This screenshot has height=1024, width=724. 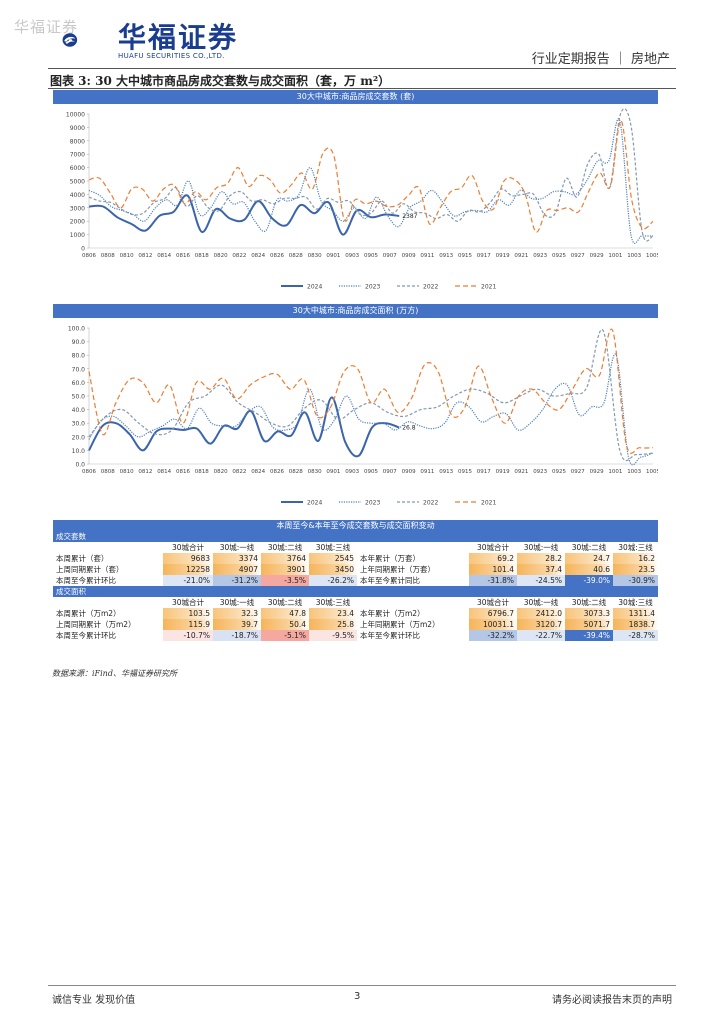 I want to click on table-cell: 本周累计（套）, so click(x=82, y=558).